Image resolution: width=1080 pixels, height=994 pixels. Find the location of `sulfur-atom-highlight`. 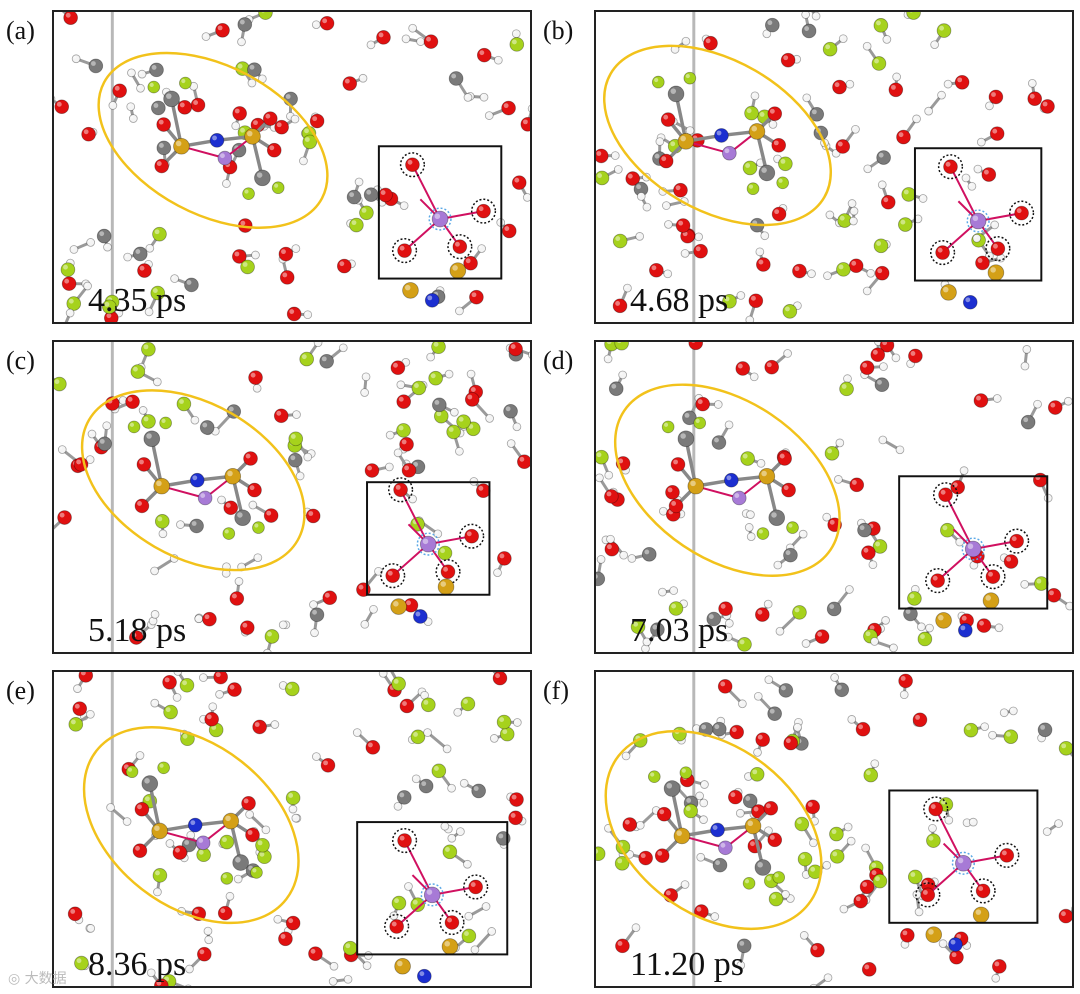

sulfur-atom-highlight is located at coordinates (407, 287).